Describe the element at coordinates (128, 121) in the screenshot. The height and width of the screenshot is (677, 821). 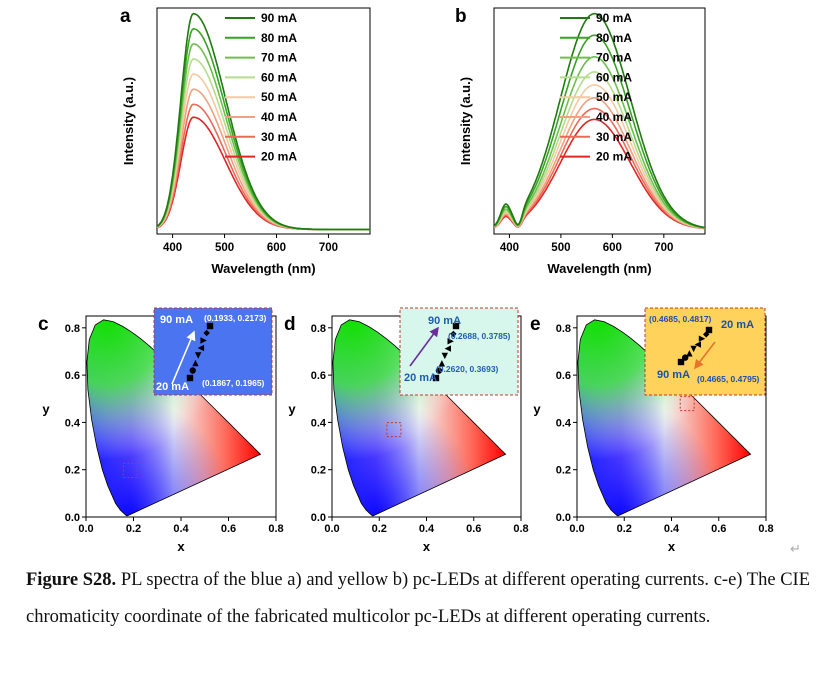
I see `y-axis-label: Intensity (a.u.)` at that location.